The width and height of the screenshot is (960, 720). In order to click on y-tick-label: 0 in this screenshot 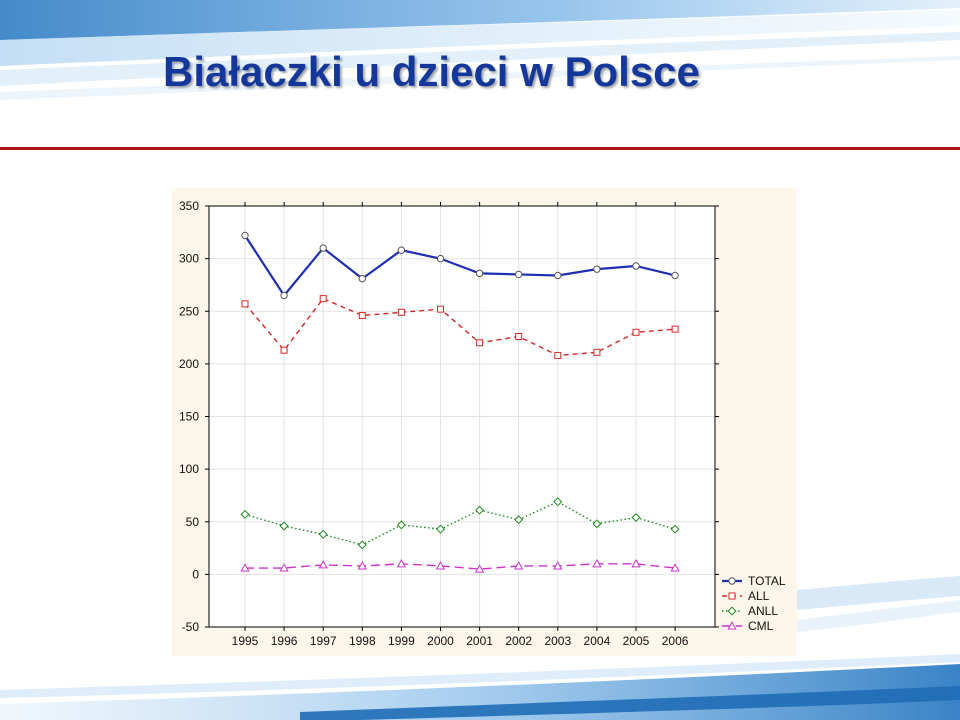, I will do `click(195, 574)`.